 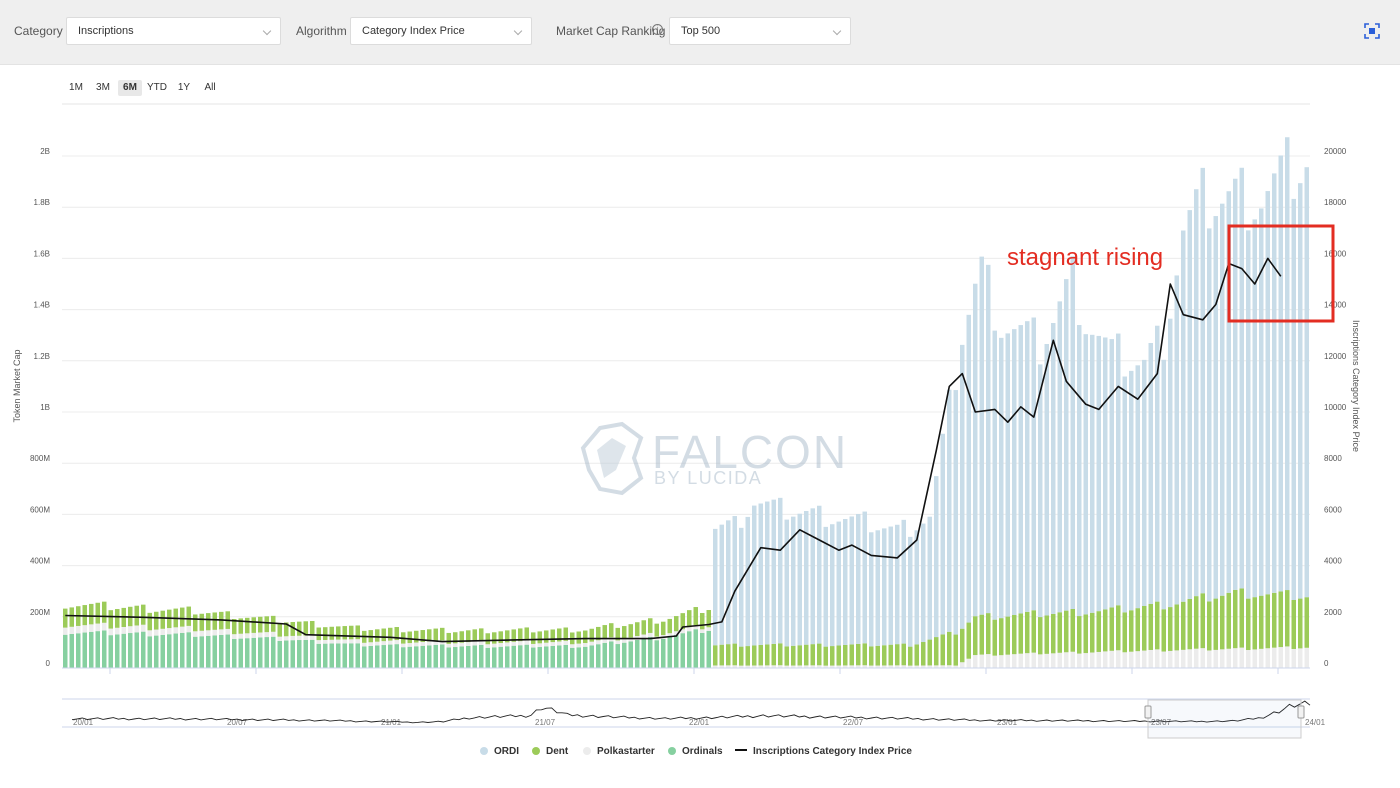 What do you see at coordinates (741, 750) in the screenshot?
I see `index-line-swatch` at bounding box center [741, 750].